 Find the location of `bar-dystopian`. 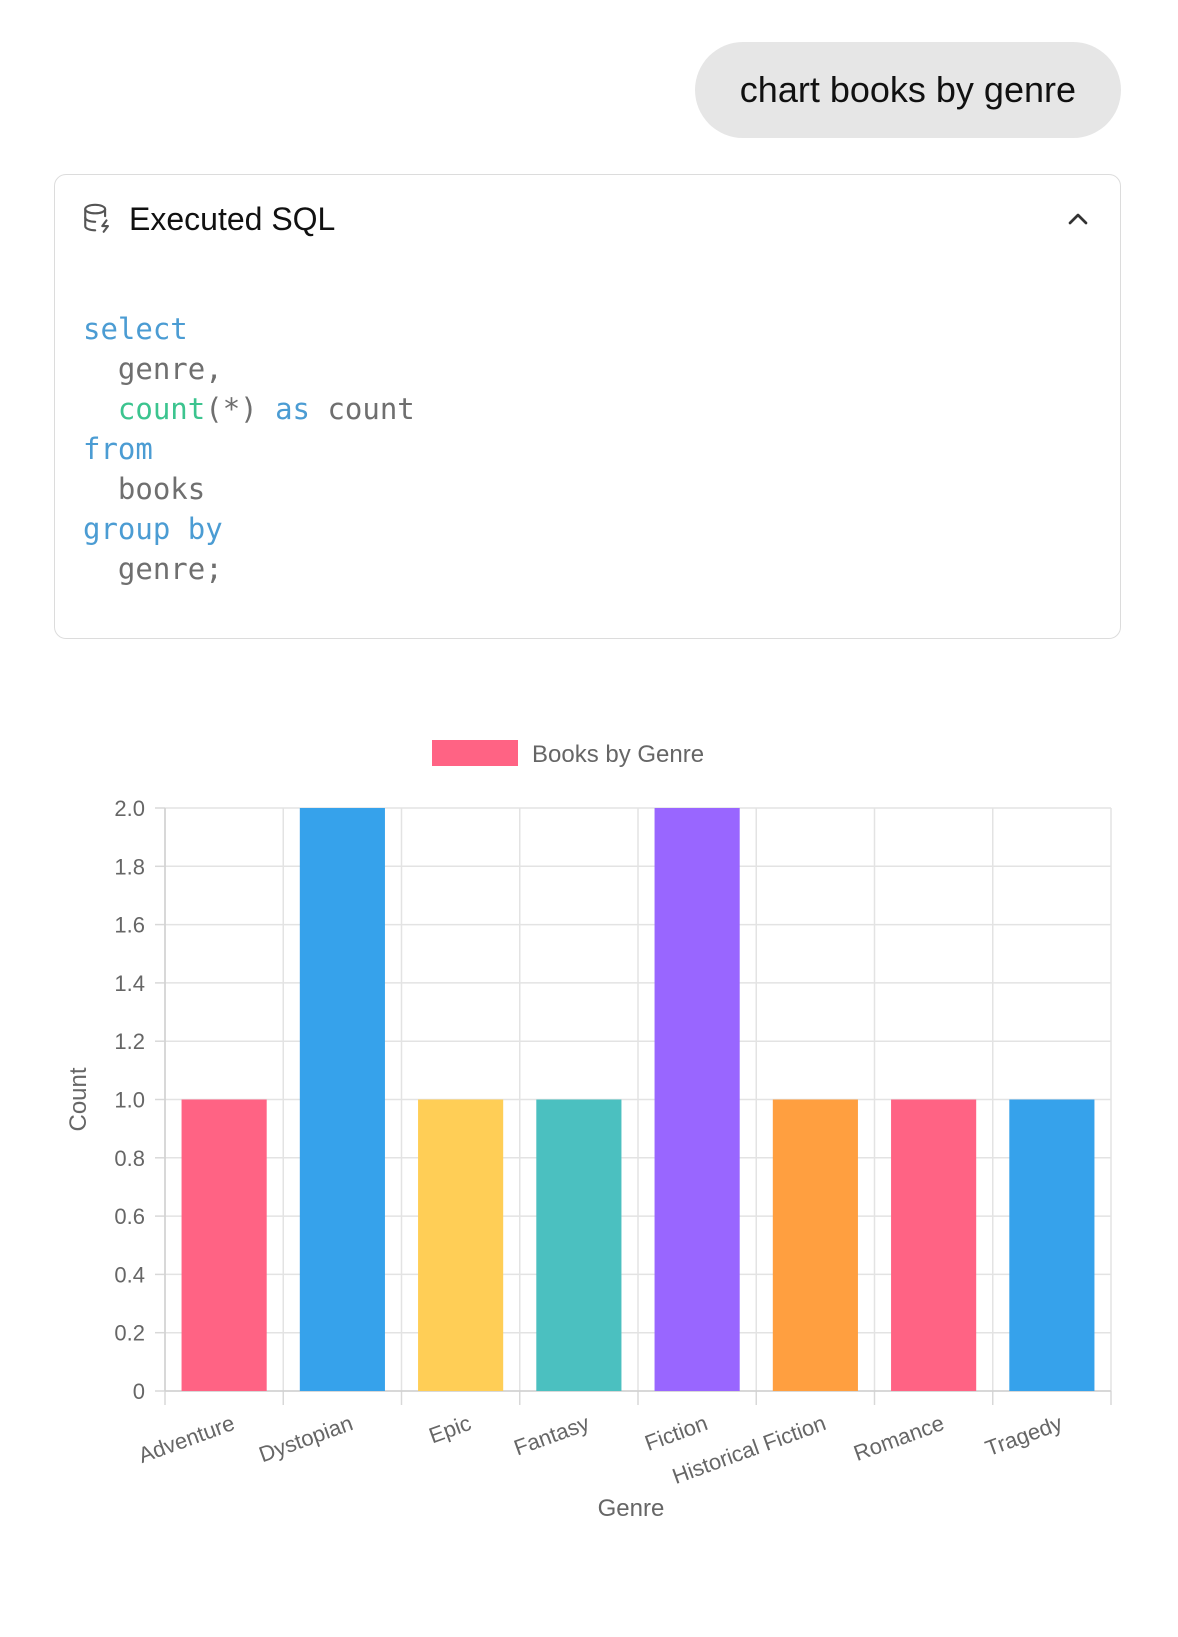

bar-dystopian is located at coordinates (342, 1099).